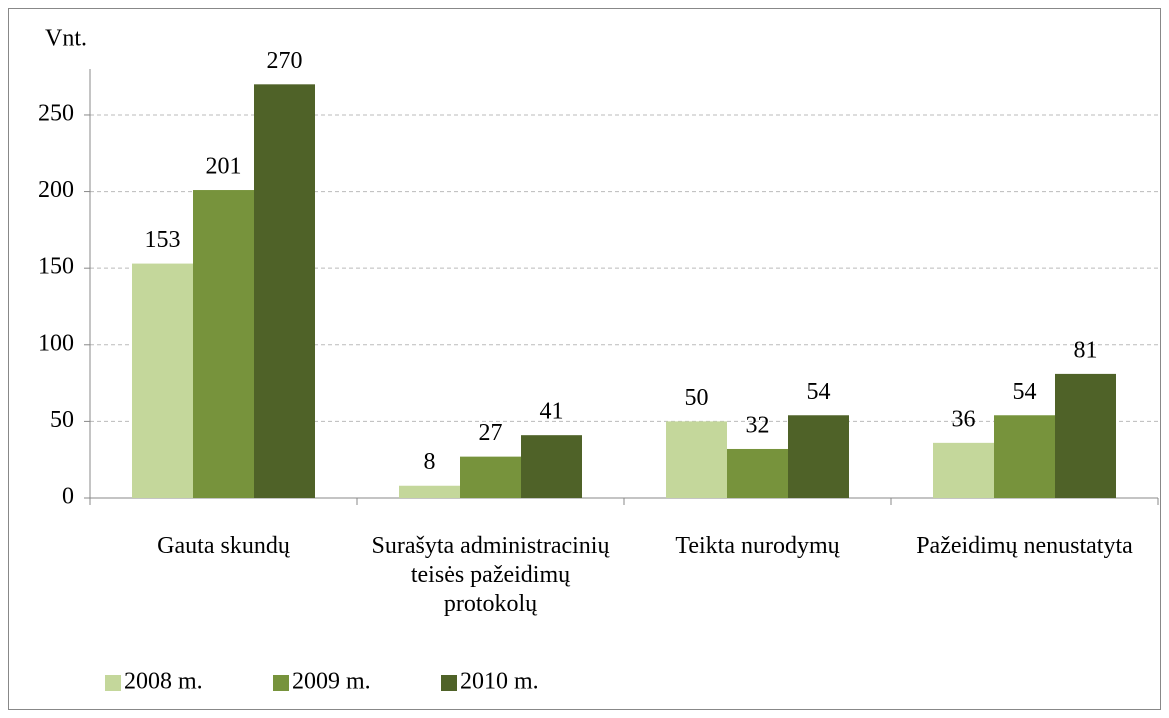  Describe the element at coordinates (1024, 546) in the screenshot. I see `x-tick-label: Pažeidimų nenustatyta` at that location.